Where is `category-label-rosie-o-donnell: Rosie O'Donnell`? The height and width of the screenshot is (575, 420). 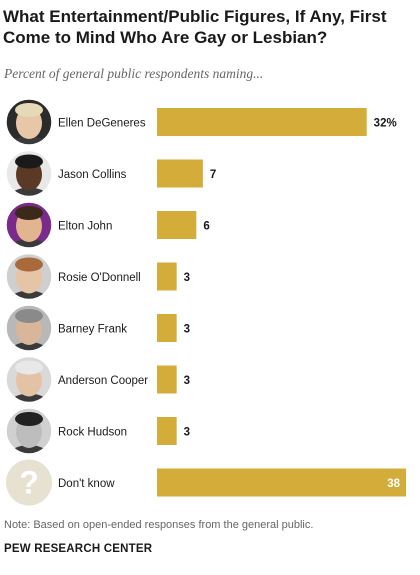 category-label-rosie-o-donnell: Rosie O'Donnell is located at coordinates (99, 278).